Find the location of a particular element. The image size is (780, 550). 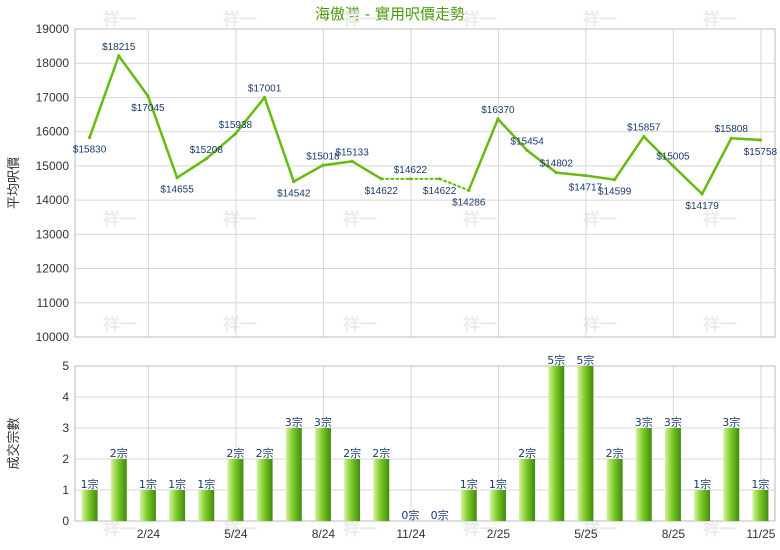

data-label: $17045 is located at coordinates (148, 108).